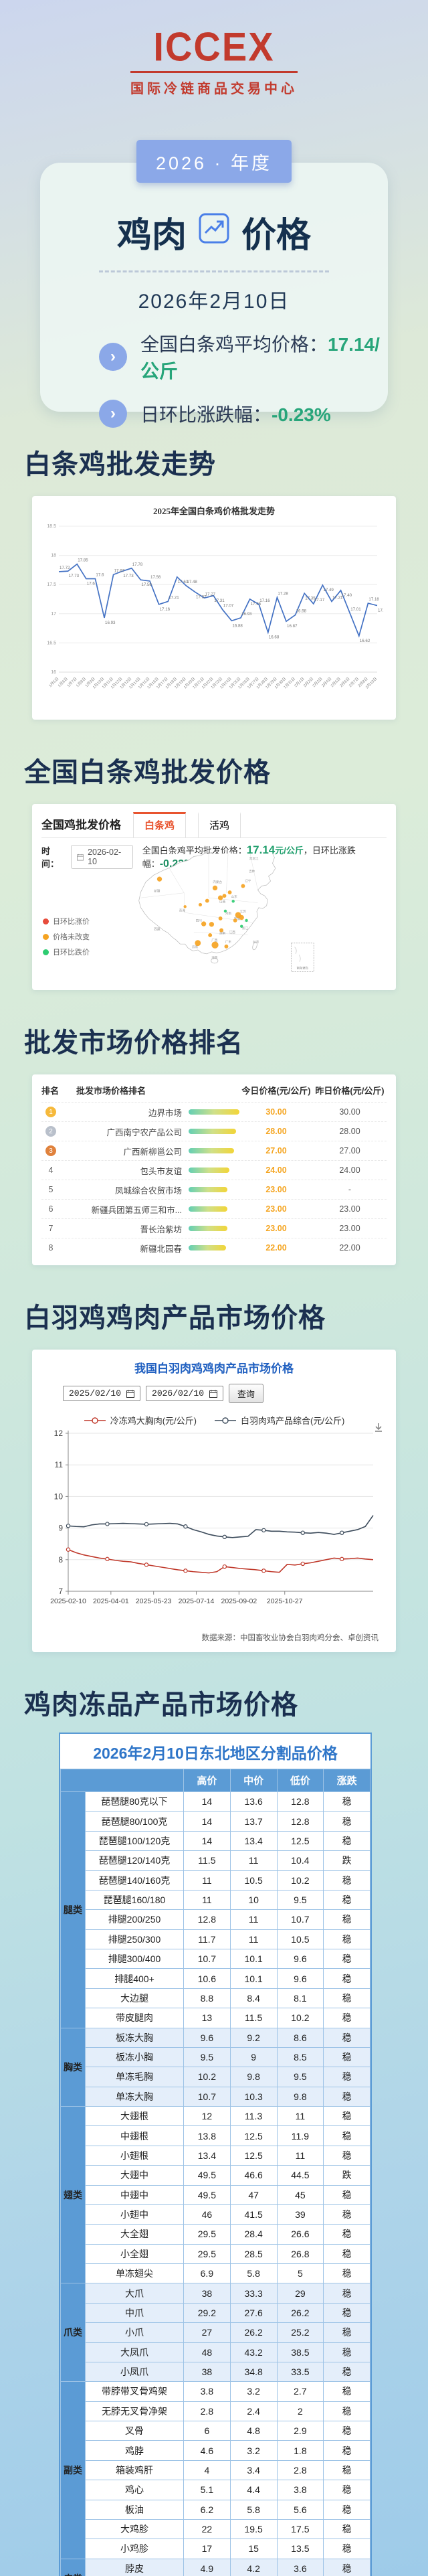  Describe the element at coordinates (214, 271) in the screenshot. I see `dashed-divider` at that location.